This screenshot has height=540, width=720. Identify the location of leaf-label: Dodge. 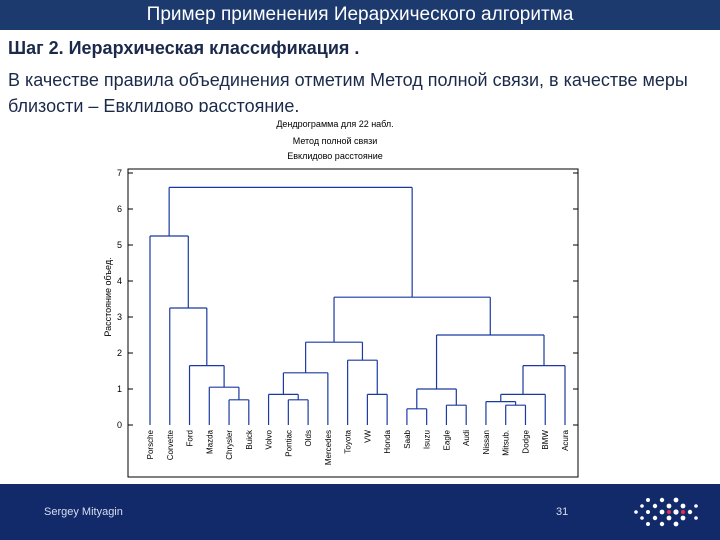
(525, 441).